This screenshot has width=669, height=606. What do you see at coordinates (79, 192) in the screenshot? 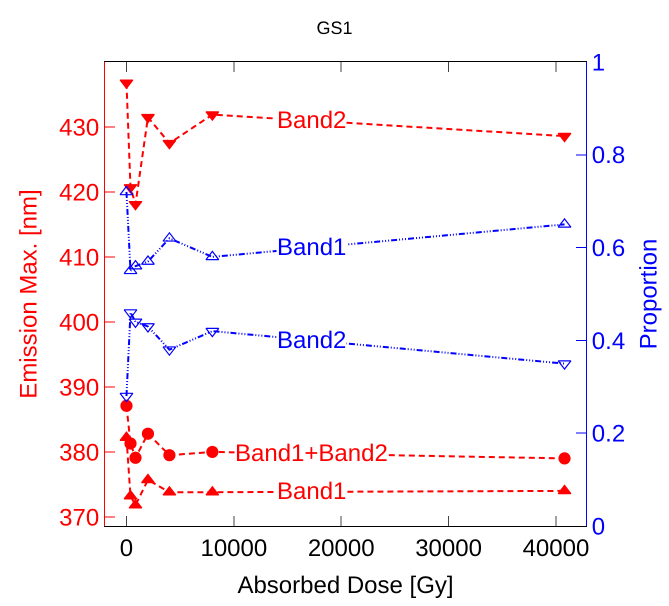
I see `y-tick-label: 420` at bounding box center [79, 192].